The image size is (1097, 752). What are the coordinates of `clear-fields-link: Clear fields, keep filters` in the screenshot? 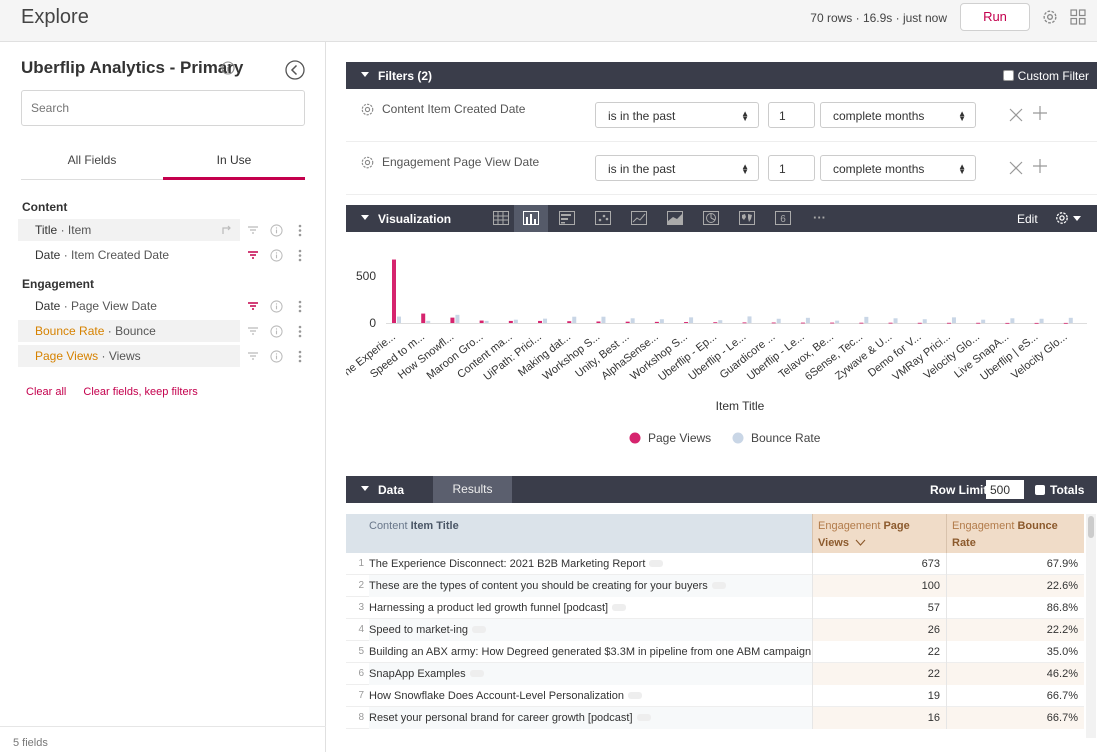 It's located at (140, 392).